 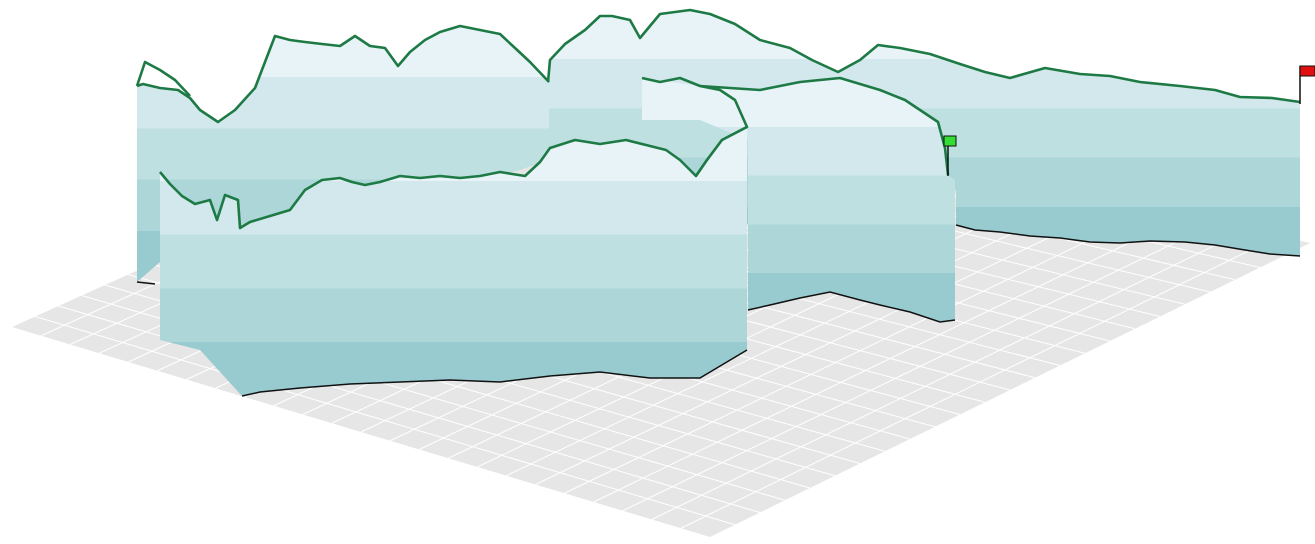 I want to click on base-line-far-east, so click(x=1128, y=240).